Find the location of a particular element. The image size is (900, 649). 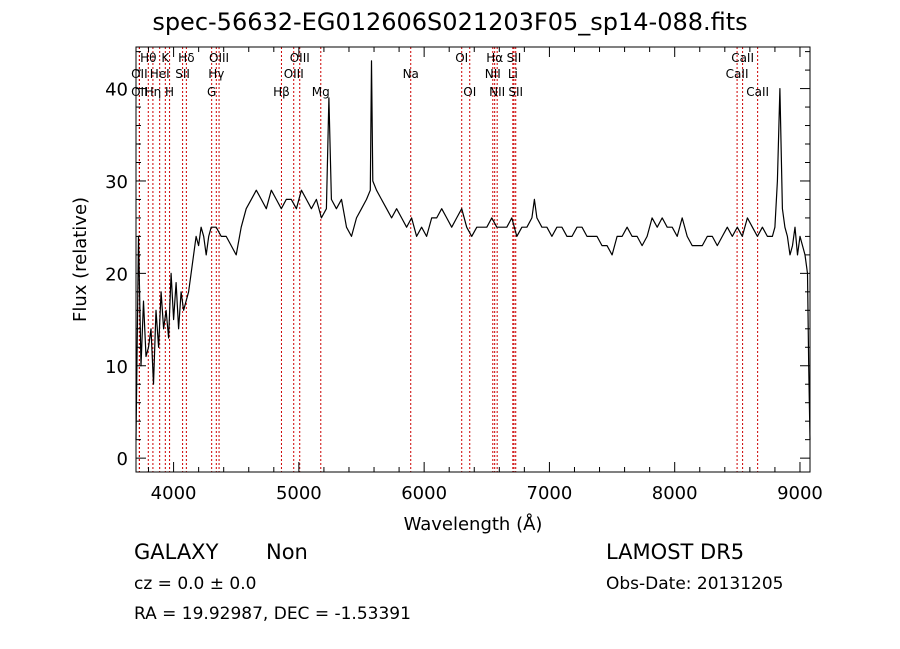

survey-name: LAMOST DR5 is located at coordinates (675, 552).